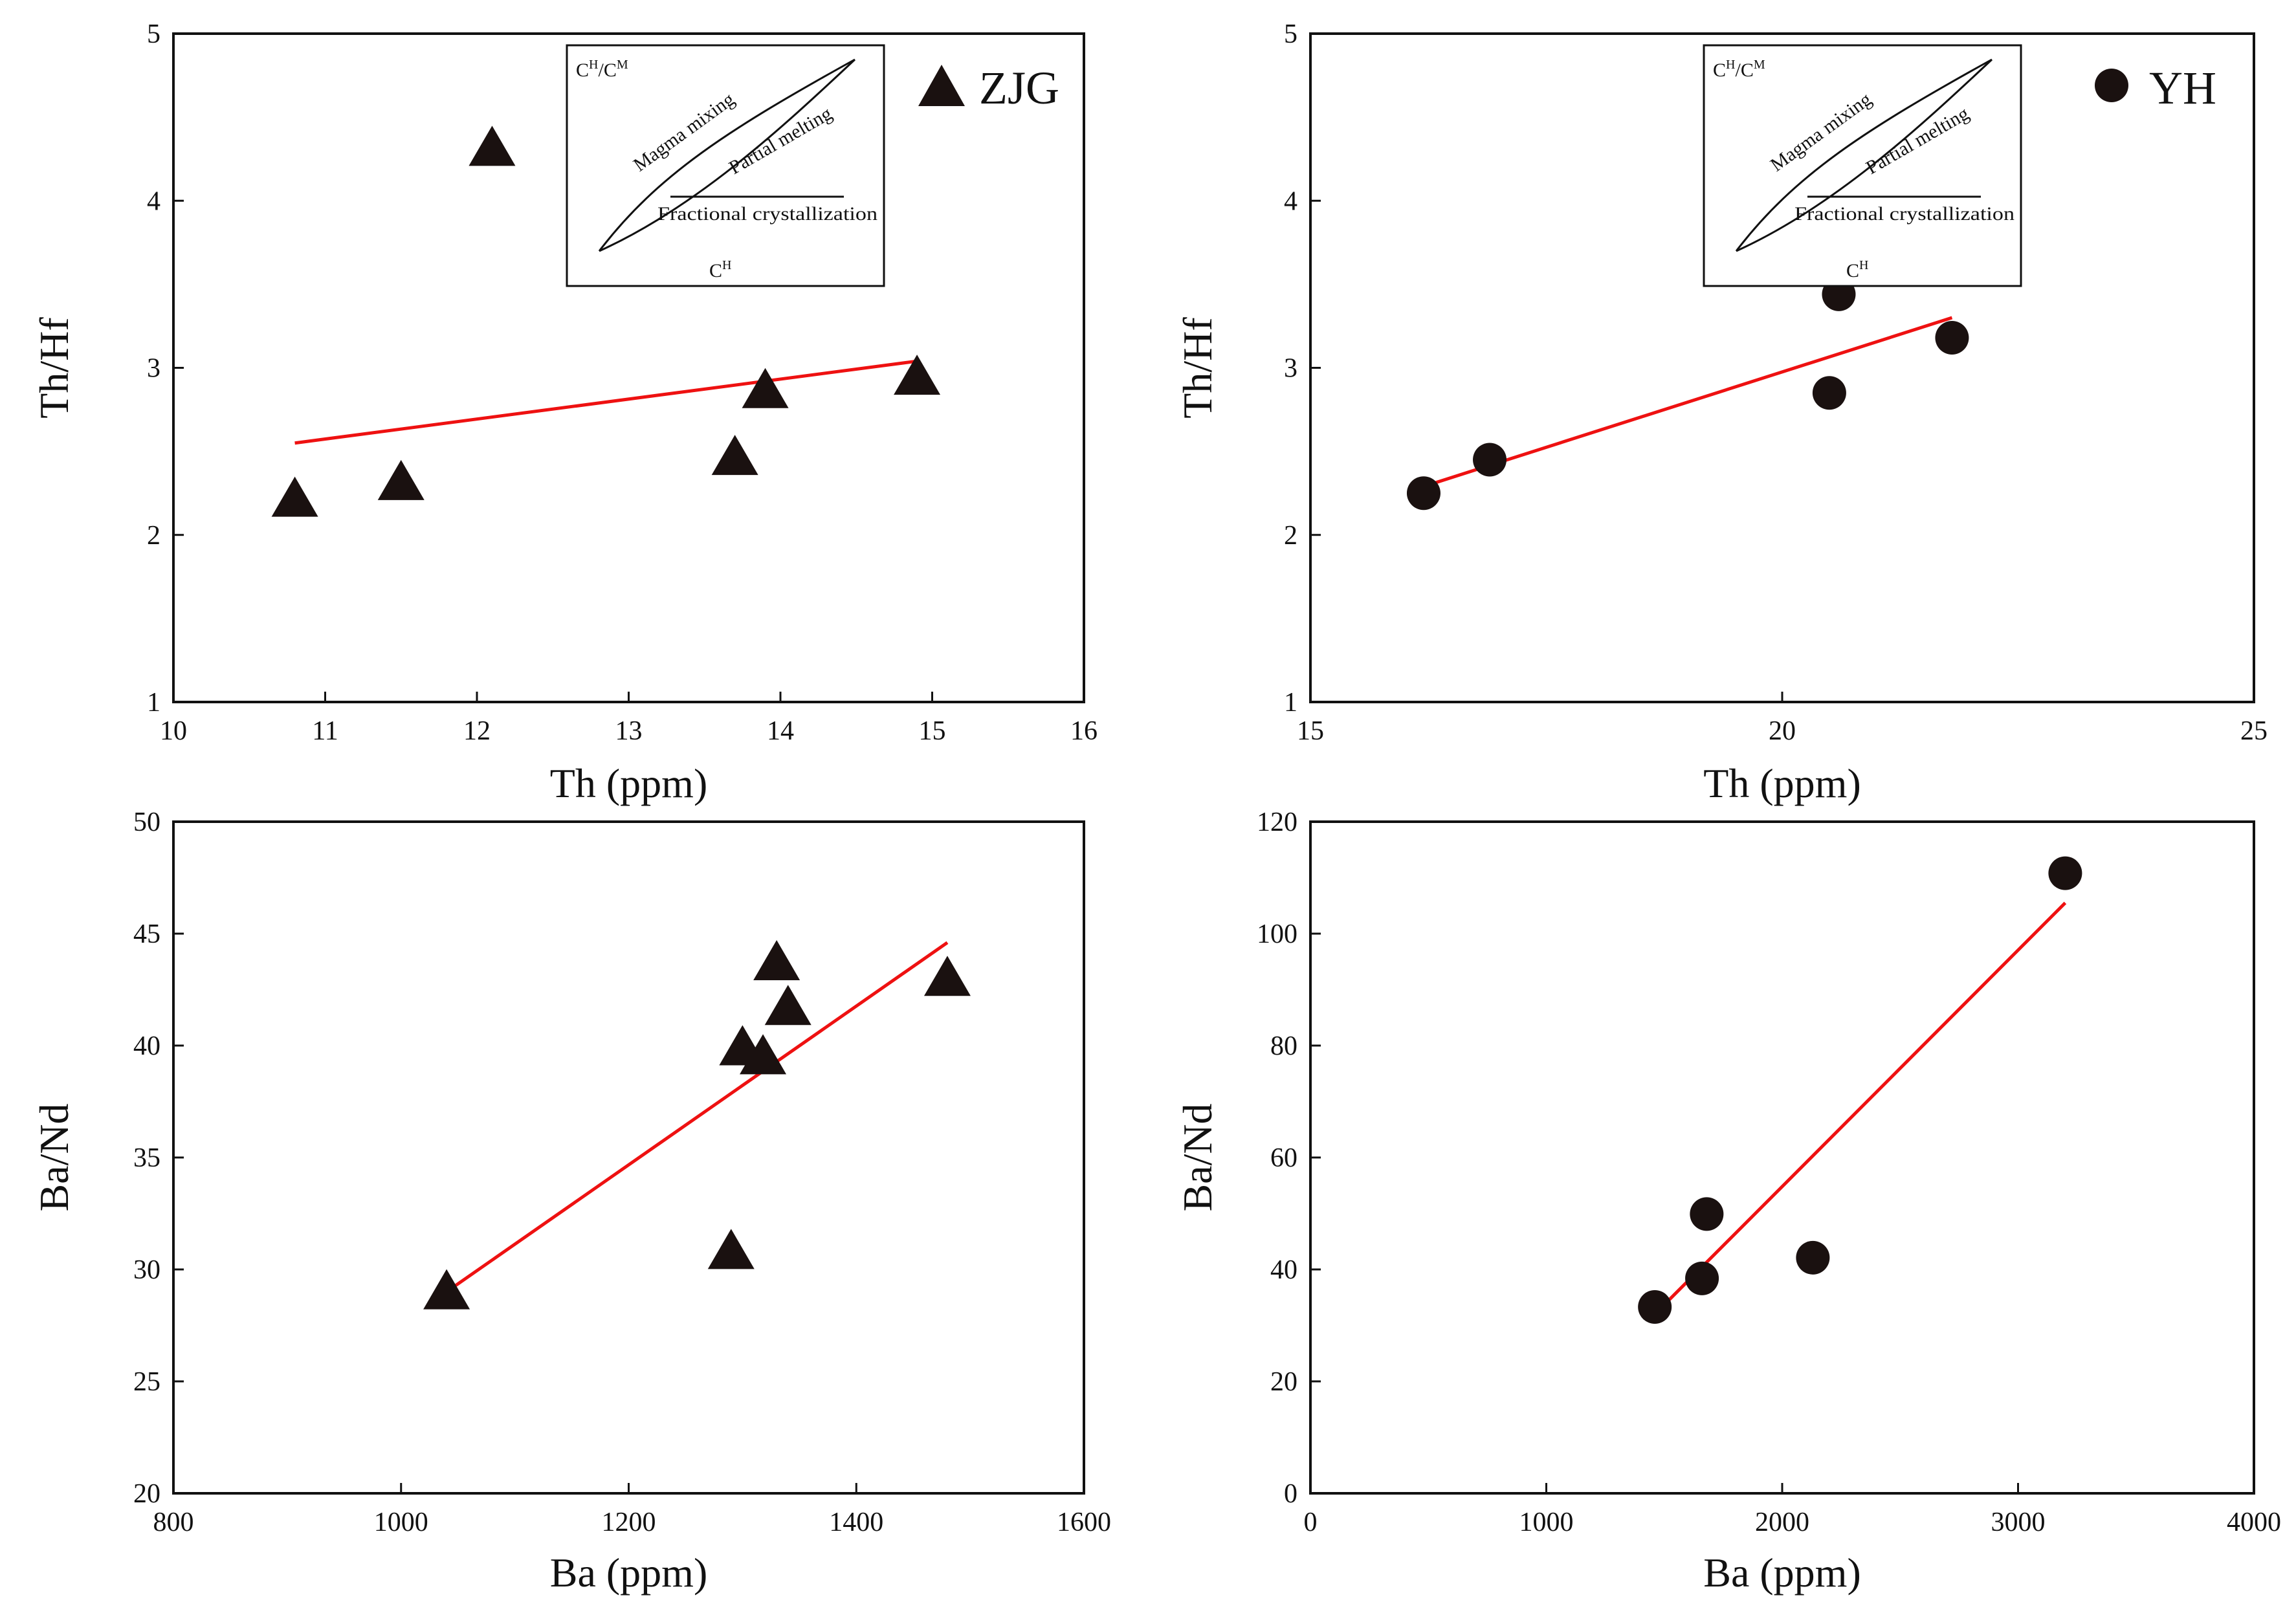 The image size is (2296, 1624). I want to click on legend-marker-triangle, so click(942, 86).